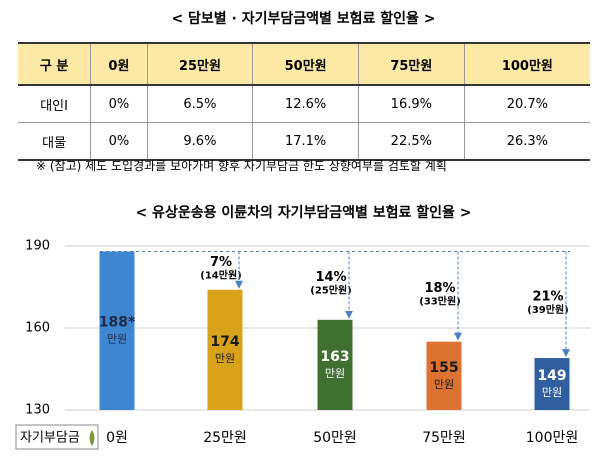 The height and width of the screenshot is (473, 607). What do you see at coordinates (411, 104) in the screenshot?
I see `cell: 16.9%` at bounding box center [411, 104].